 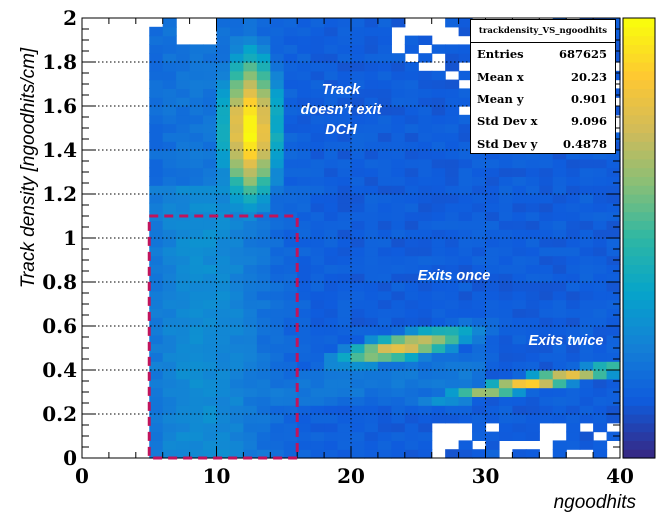 What do you see at coordinates (486, 476) in the screenshot?
I see `x-tick-label: 30` at bounding box center [486, 476].